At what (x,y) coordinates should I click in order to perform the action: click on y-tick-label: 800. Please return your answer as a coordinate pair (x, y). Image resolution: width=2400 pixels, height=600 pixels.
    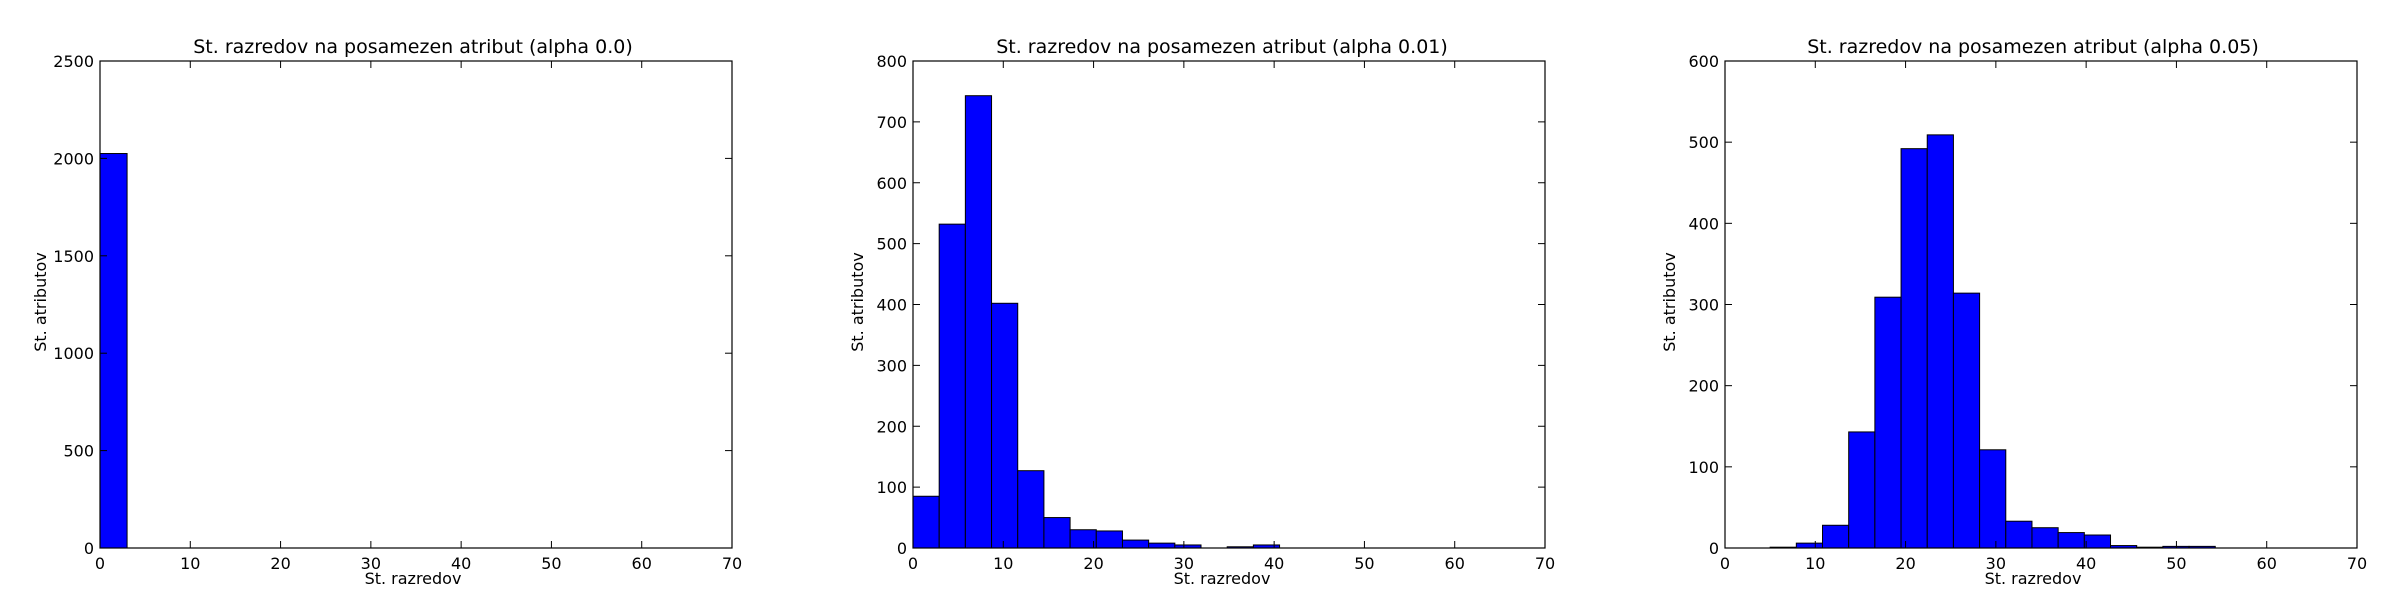
    Looking at the image, I should click on (891, 61).